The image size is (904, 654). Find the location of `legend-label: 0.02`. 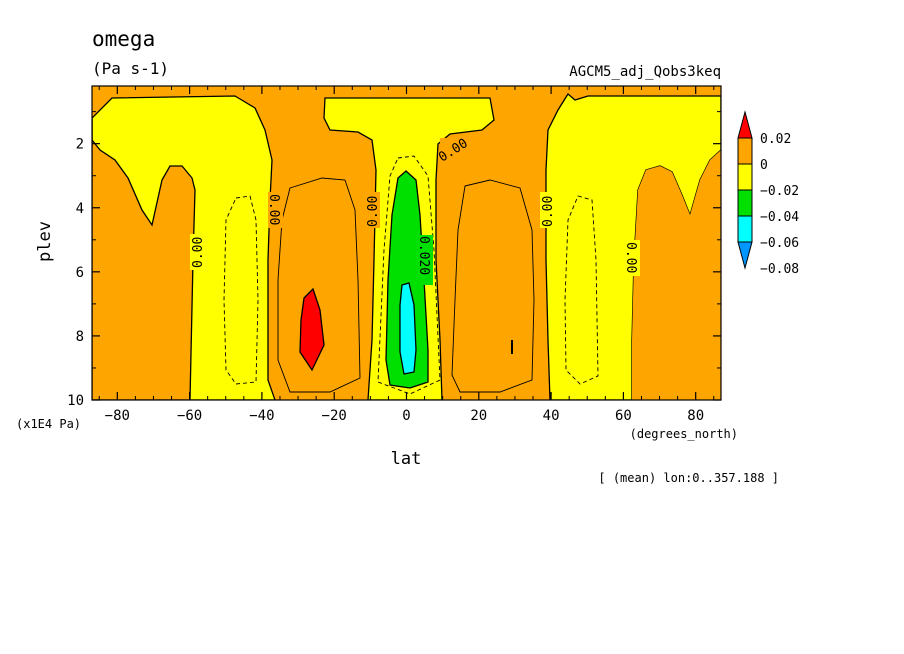

legend-label: 0.02 is located at coordinates (775, 139).